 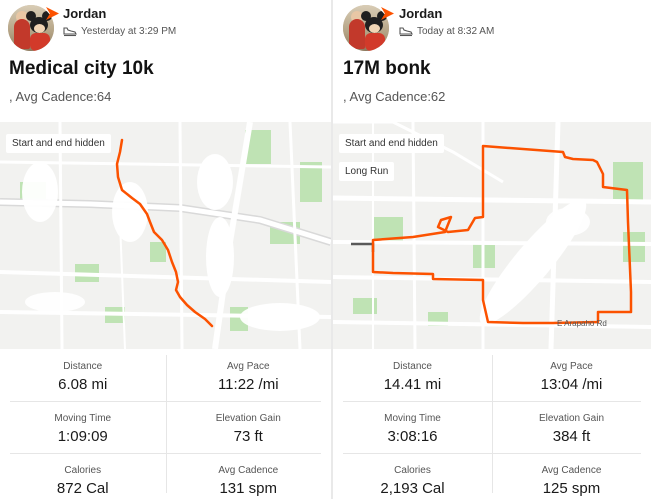 I want to click on stat-value: 13:04 /mi, so click(x=571, y=384).